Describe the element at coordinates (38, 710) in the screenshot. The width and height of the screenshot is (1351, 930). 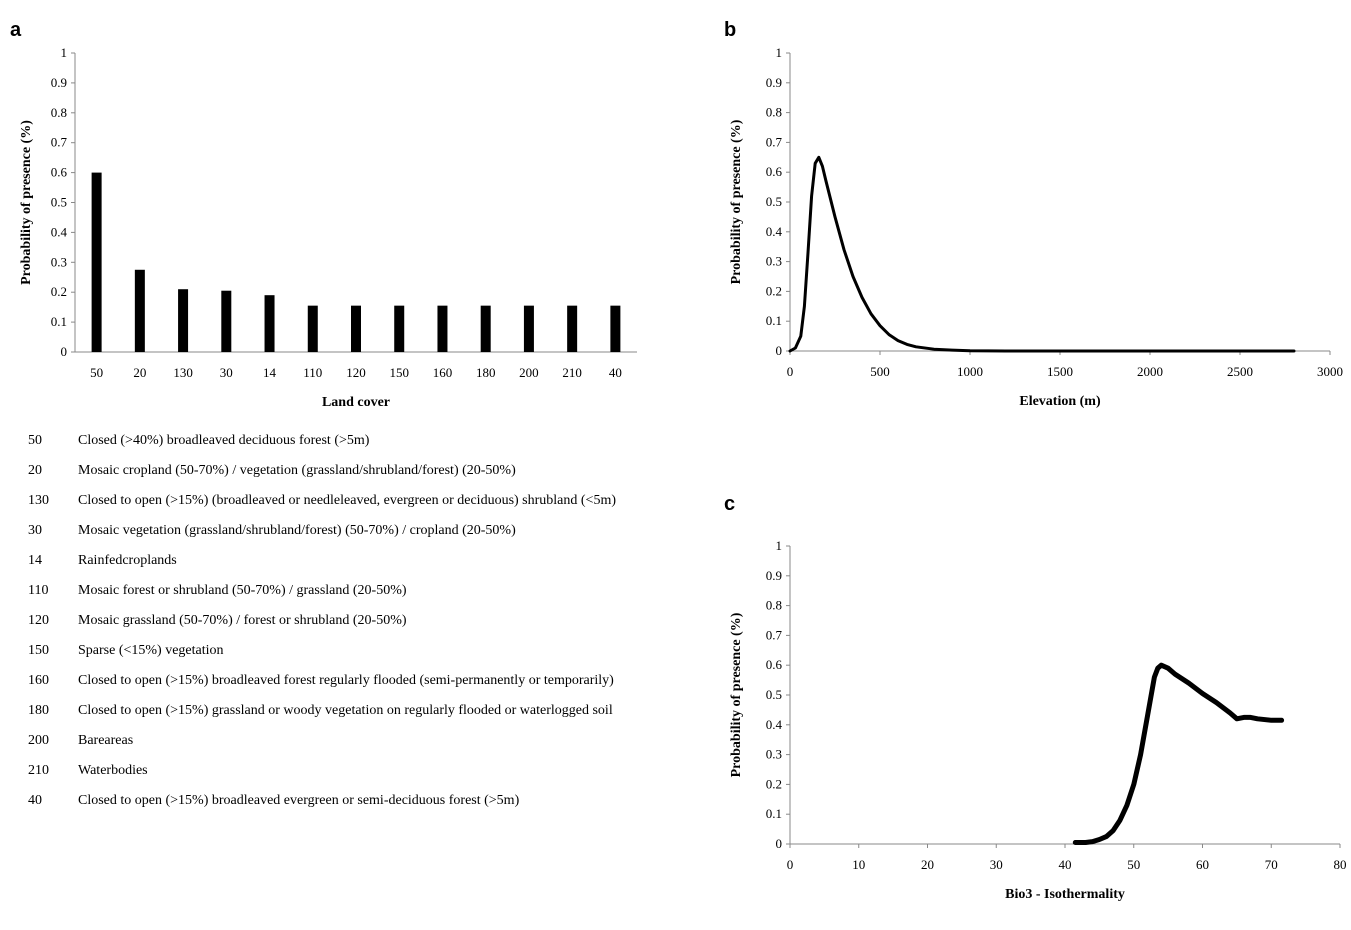
I see `legend-code: 180` at that location.